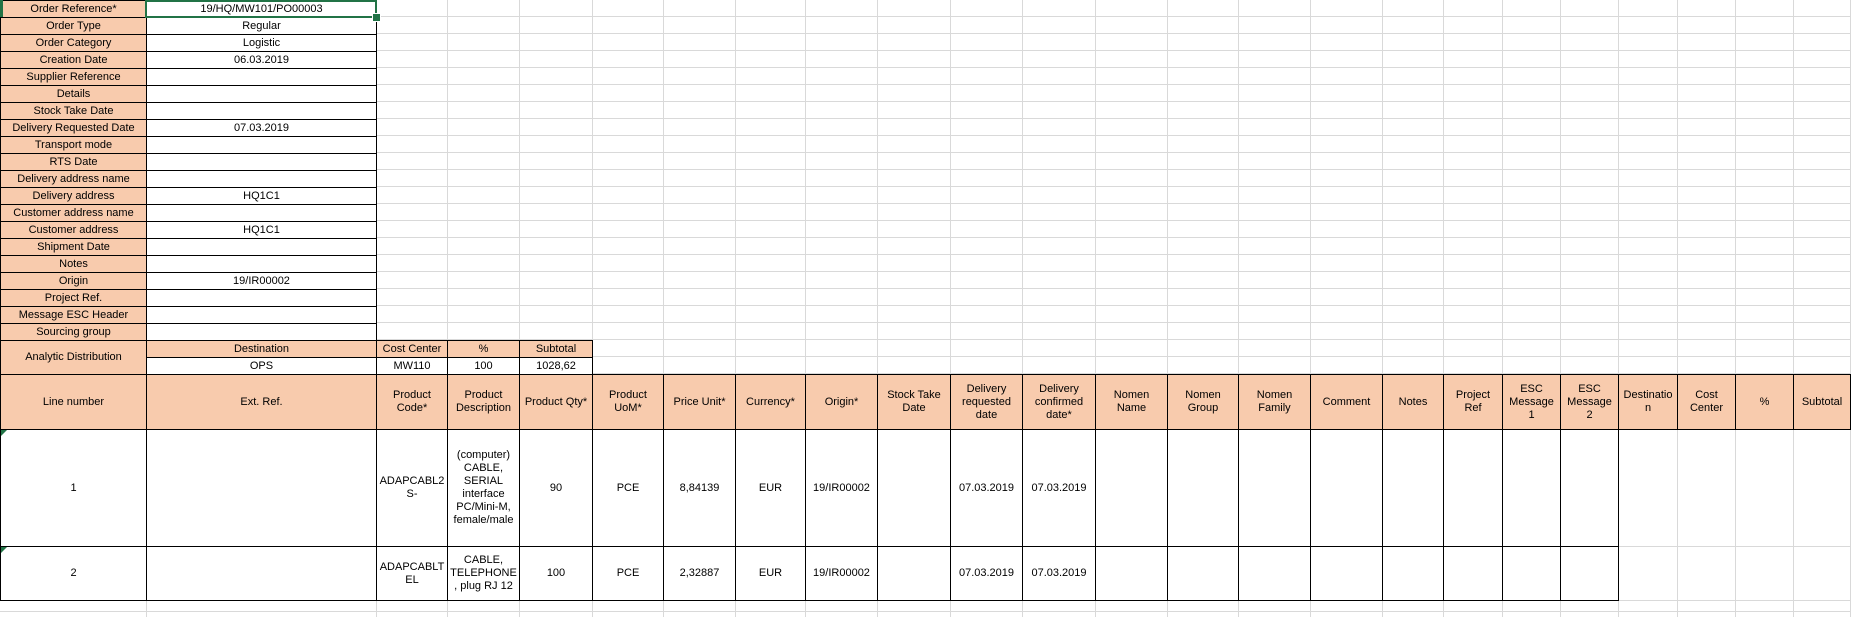 The height and width of the screenshot is (617, 1852). Describe the element at coordinates (261, 26) in the screenshot. I see `form-value-order-type: Regular` at that location.